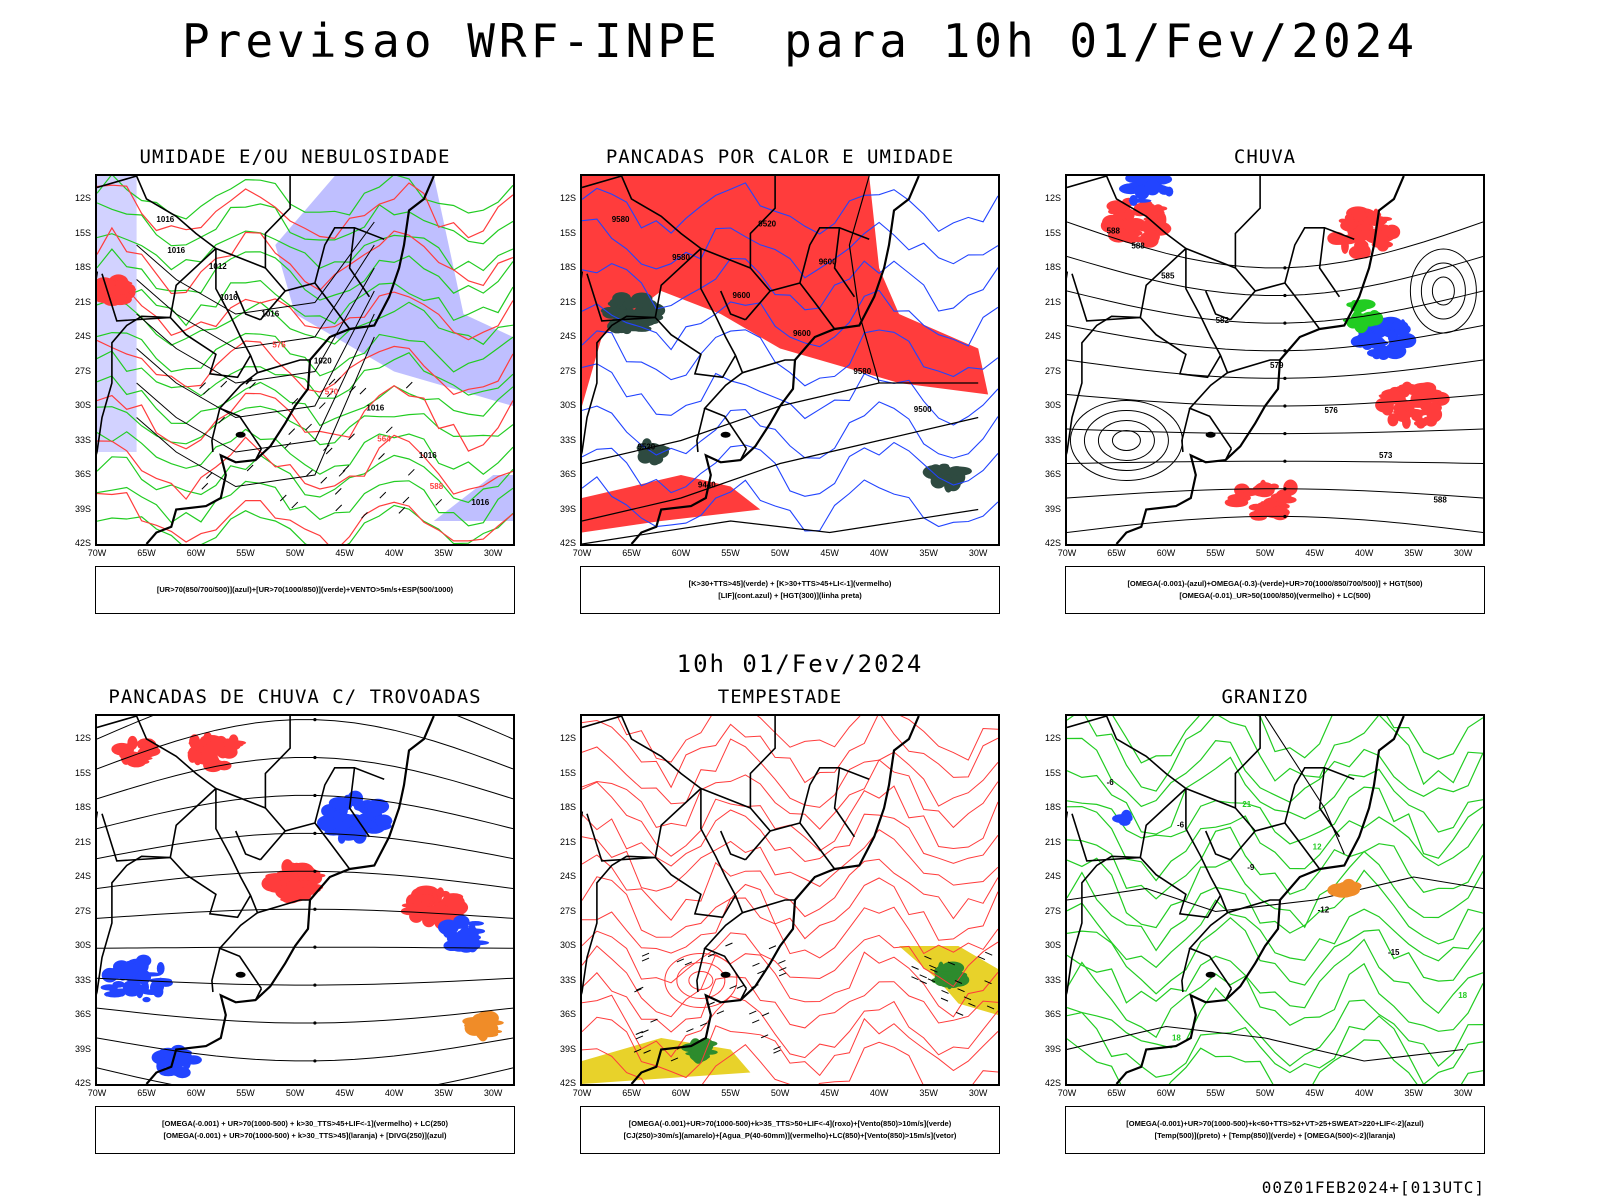 The width and height of the screenshot is (1600, 1200). I want to click on lon-tick-label: 60W, so click(196, 1093).